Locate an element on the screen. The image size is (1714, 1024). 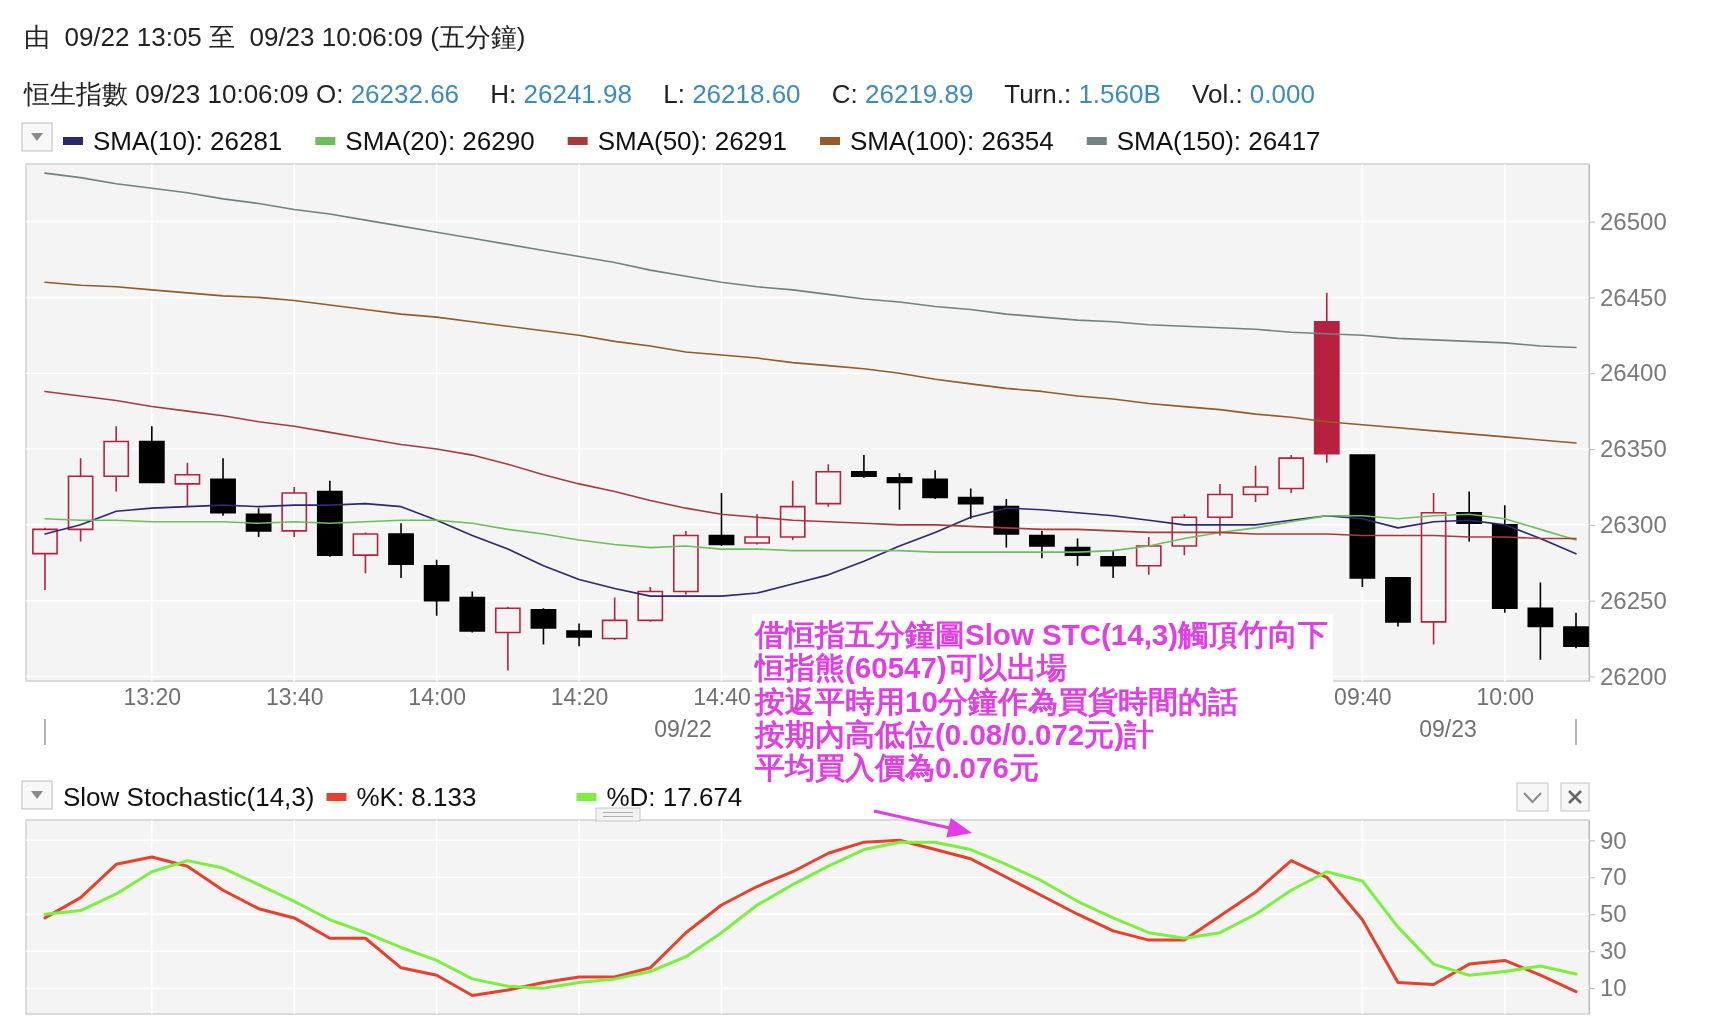
text: 09/23 is located at coordinates (1448, 729).